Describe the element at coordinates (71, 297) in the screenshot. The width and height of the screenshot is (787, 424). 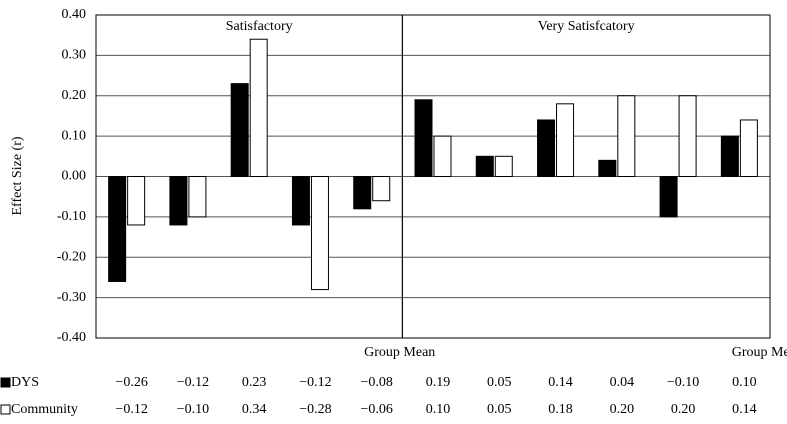
I see `y-tick-label: -0.30` at that location.